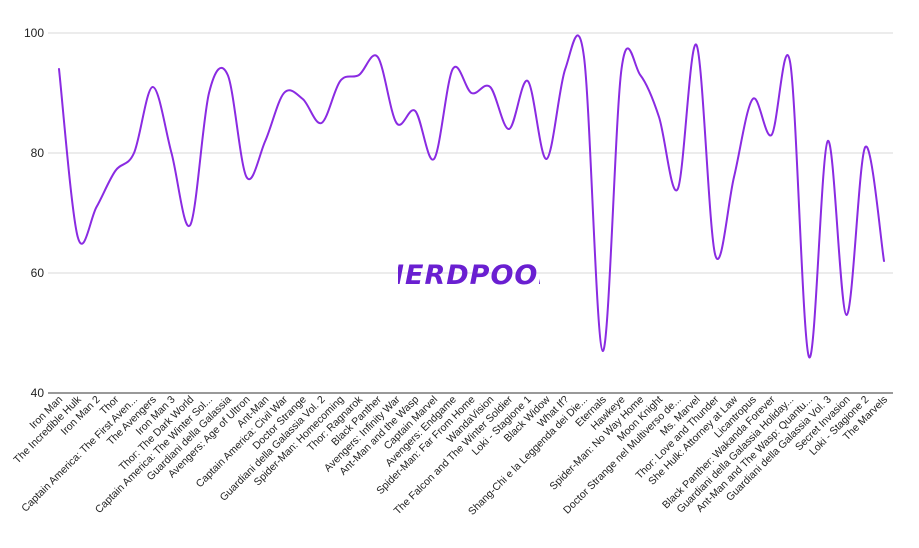 The image size is (919, 548). I want to click on y-tick-label: 80, so click(38, 153).